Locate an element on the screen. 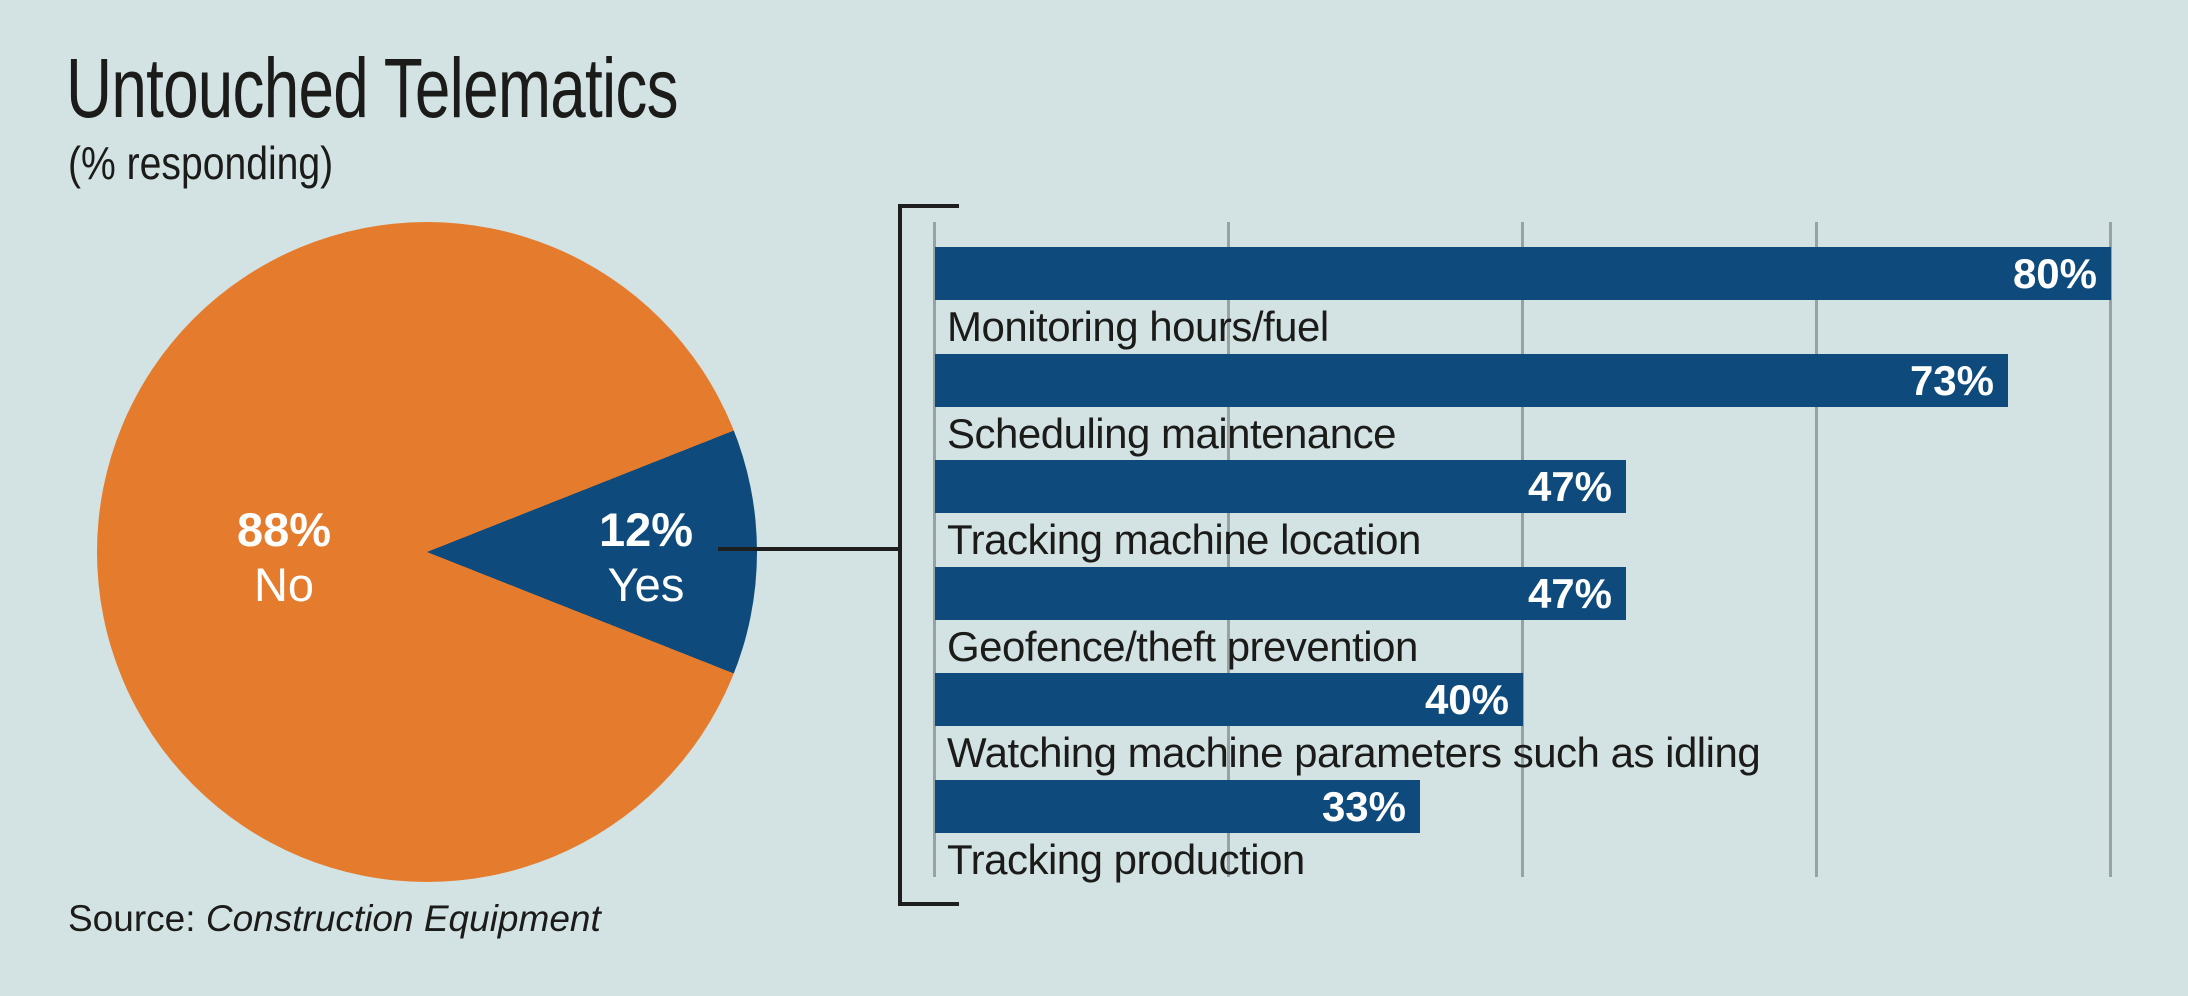 Image resolution: width=2188 pixels, height=996 pixels. pie-value-yes: 12% is located at coordinates (646, 529).